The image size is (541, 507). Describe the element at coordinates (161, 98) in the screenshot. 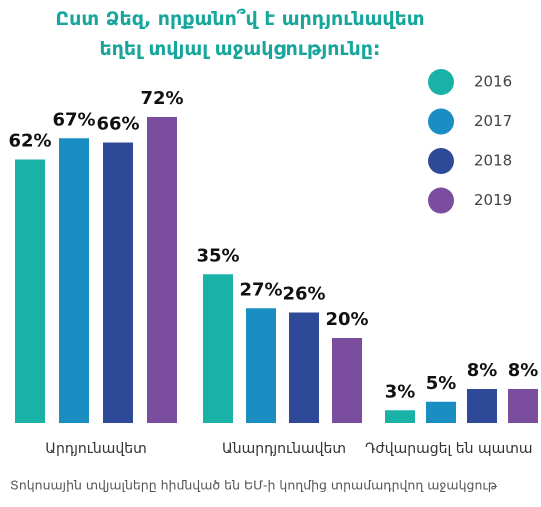

I see `data-label: 72%` at that location.